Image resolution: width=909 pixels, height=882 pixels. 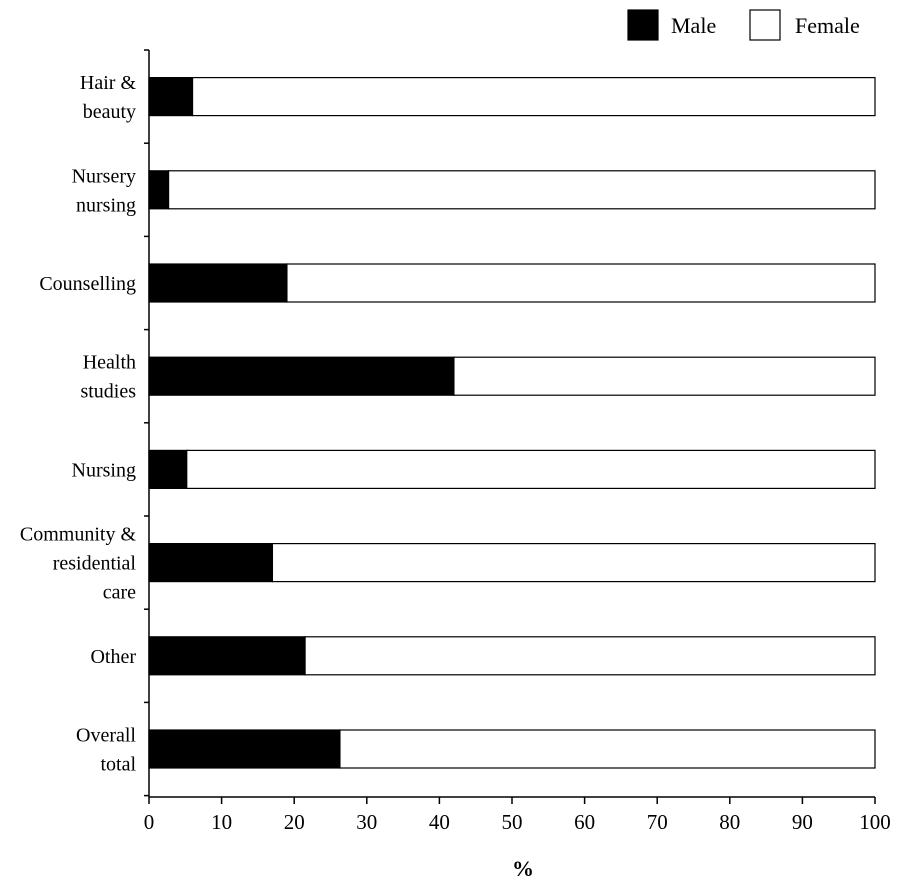 What do you see at coordinates (104, 176) in the screenshot?
I see `category-label-line: Nursery` at bounding box center [104, 176].